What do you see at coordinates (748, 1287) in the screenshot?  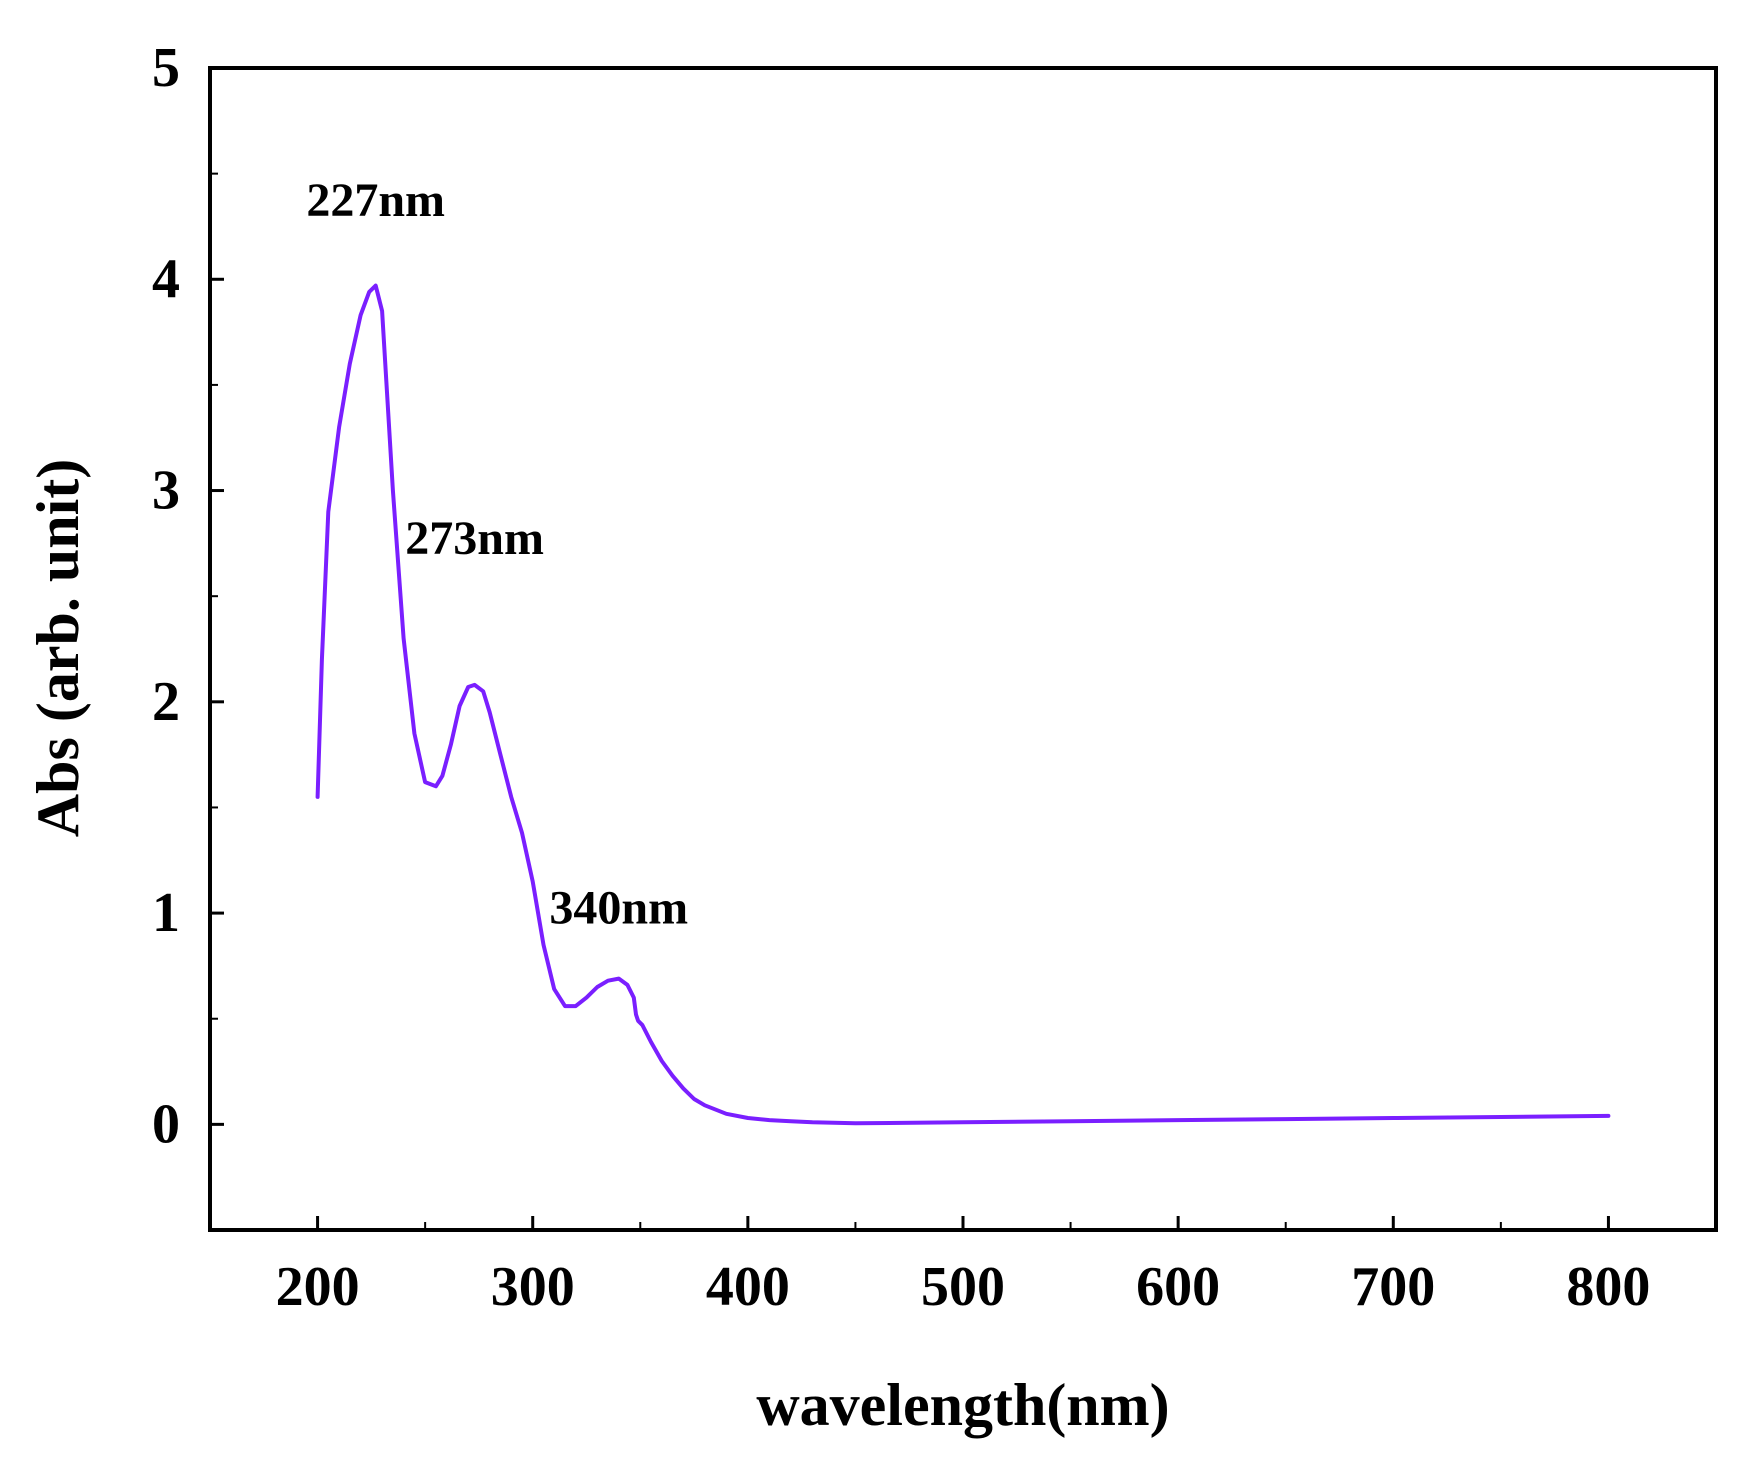 I see `x-tick-label: 400` at bounding box center [748, 1287].